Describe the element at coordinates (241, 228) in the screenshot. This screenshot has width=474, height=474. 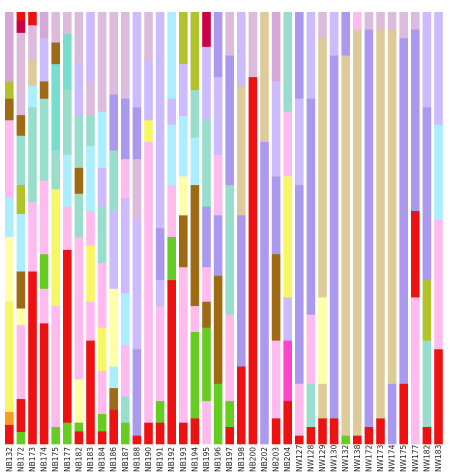
I see `bar-nb198` at that location.